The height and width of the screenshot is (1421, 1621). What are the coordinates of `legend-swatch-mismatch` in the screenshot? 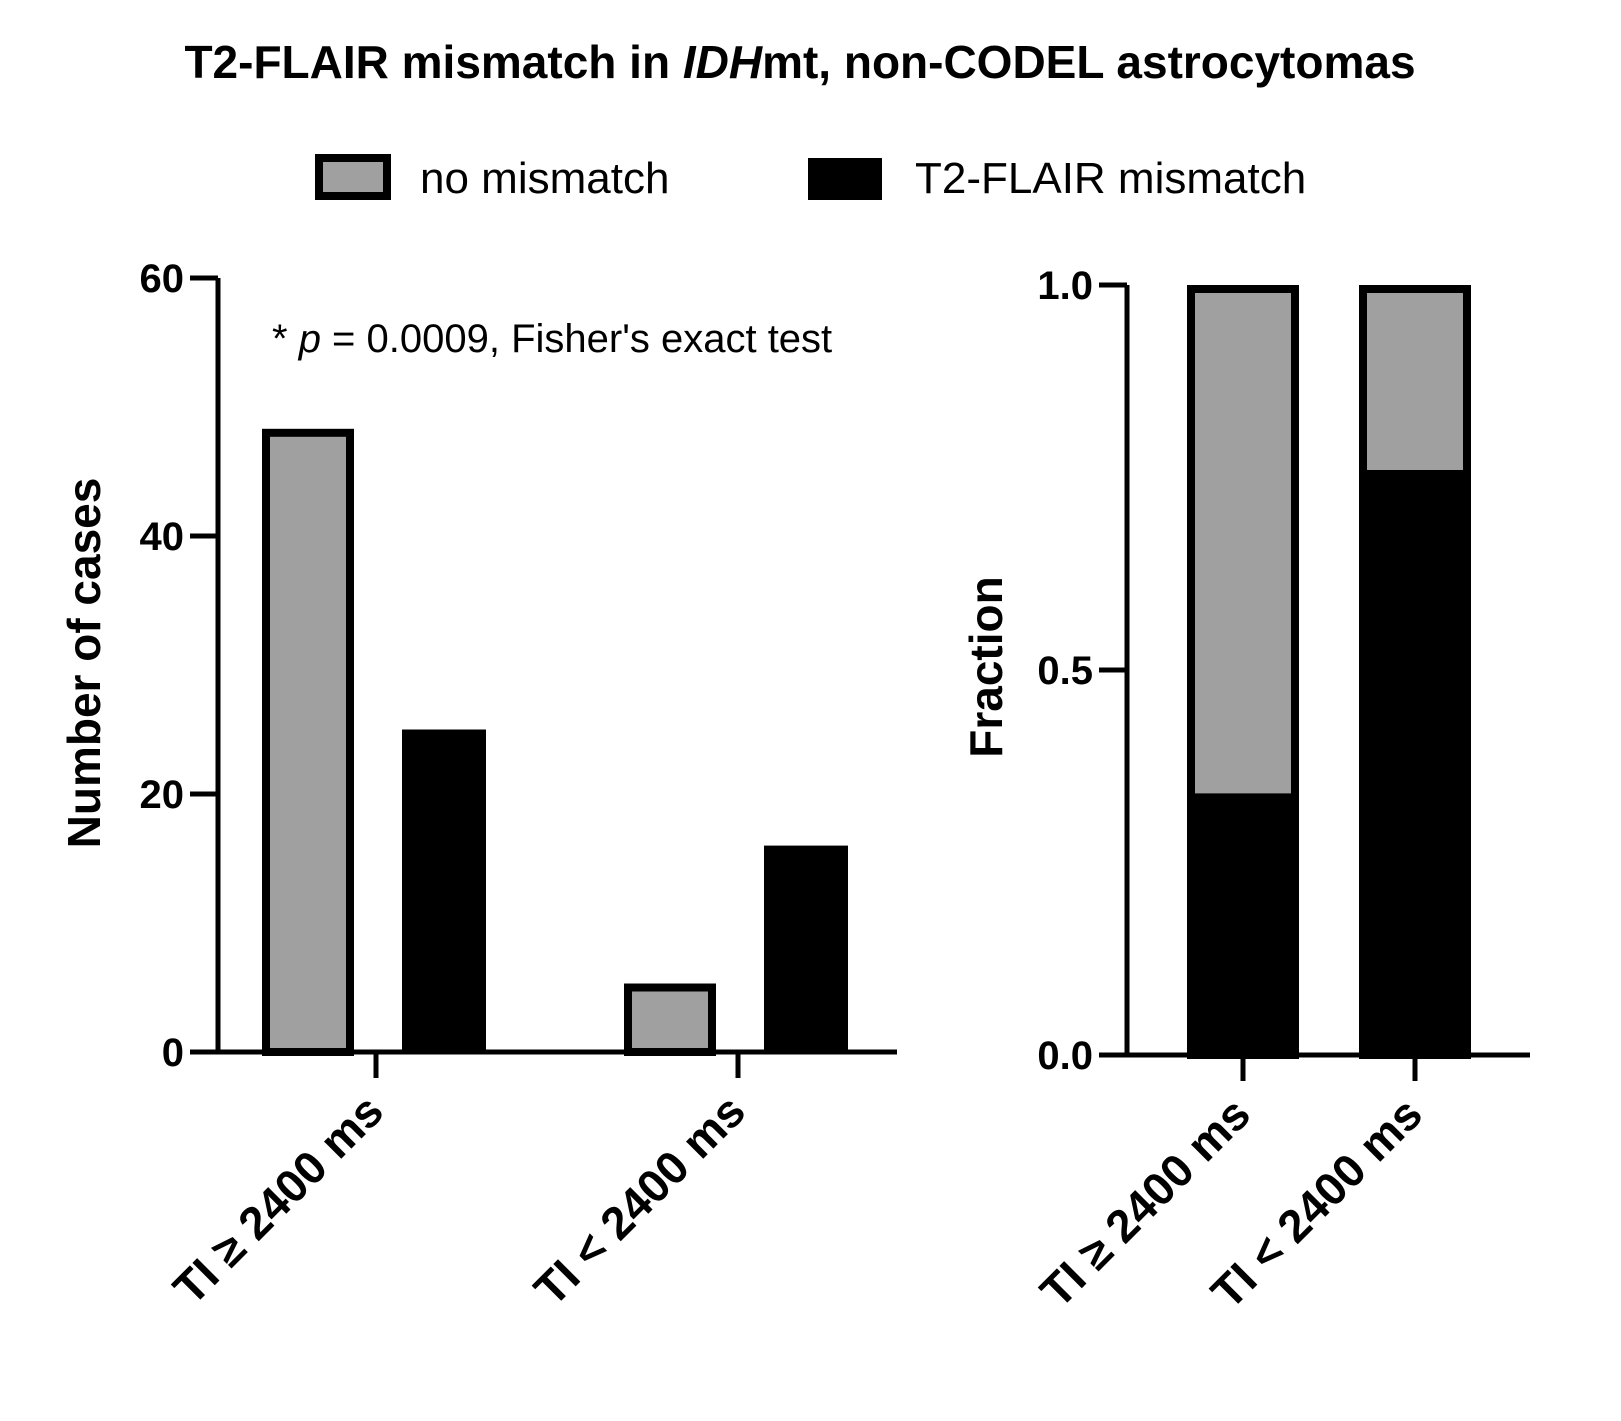 It's located at (845, 179).